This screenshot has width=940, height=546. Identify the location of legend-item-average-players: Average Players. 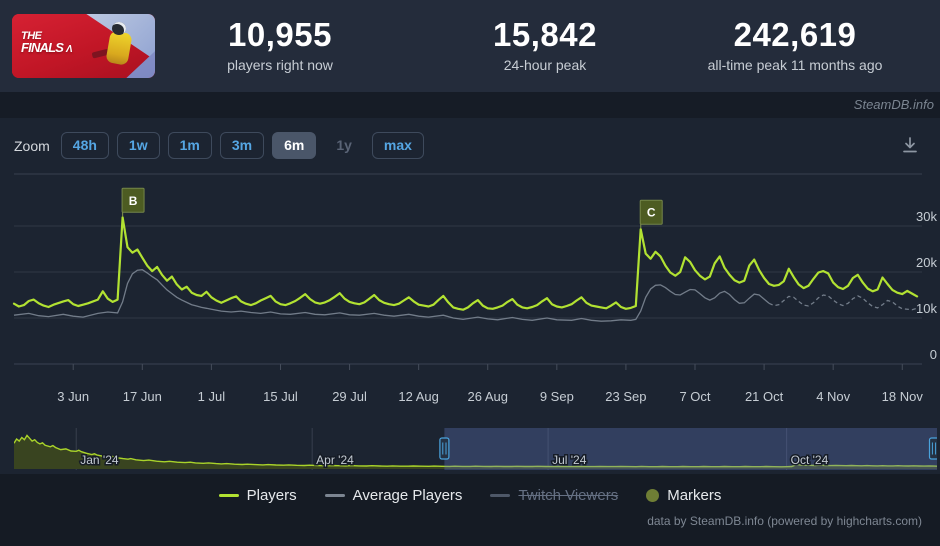
(393, 495).